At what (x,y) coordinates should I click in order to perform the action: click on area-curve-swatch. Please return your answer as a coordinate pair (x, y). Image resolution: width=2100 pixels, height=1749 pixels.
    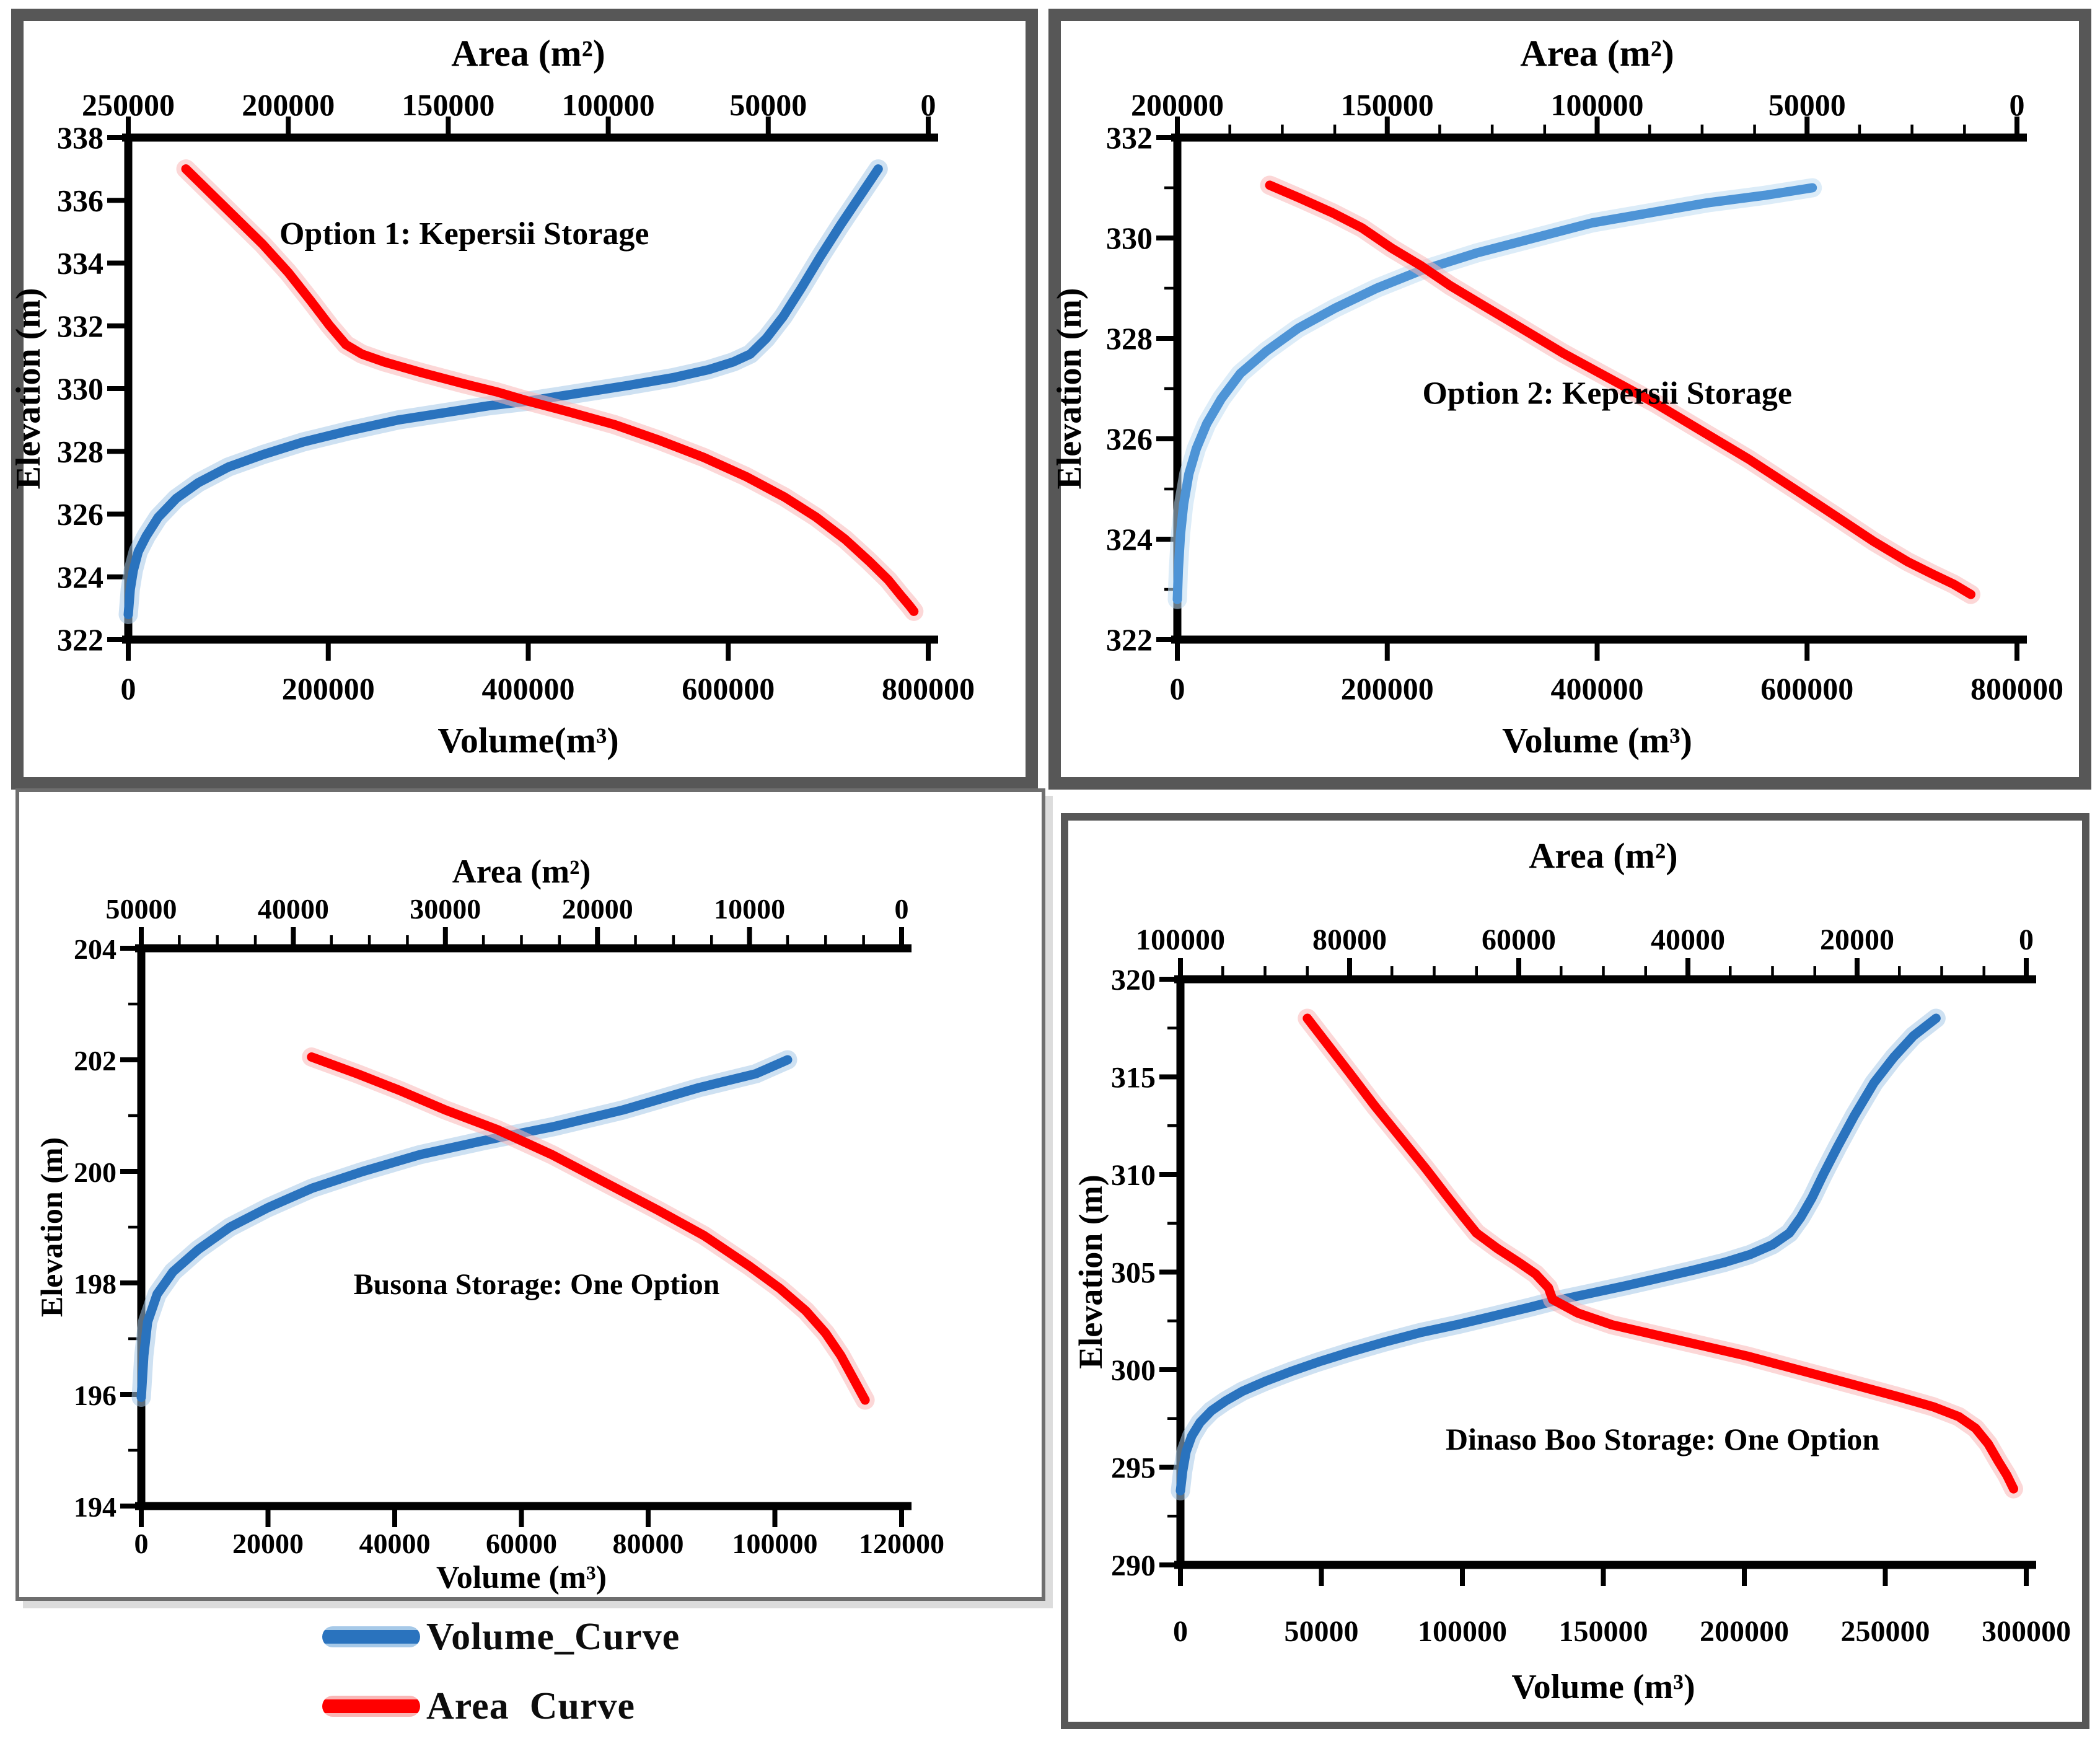
    Looking at the image, I should click on (371, 1706).